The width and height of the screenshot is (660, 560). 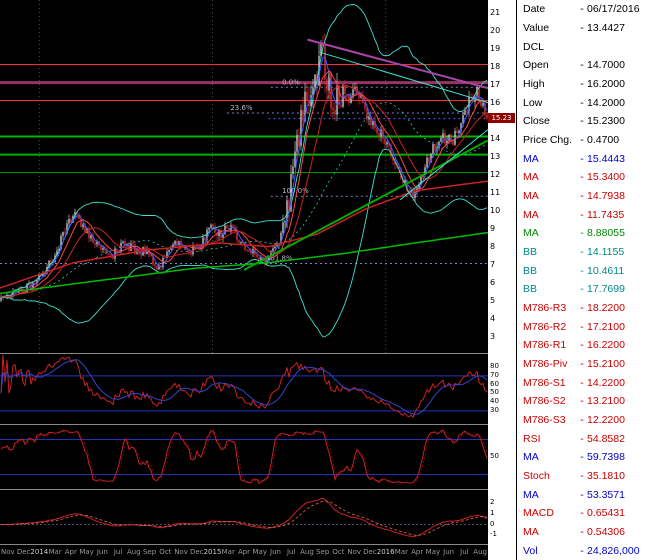 I want to click on panel-row-value: 0.65431, so click(x=606, y=513).